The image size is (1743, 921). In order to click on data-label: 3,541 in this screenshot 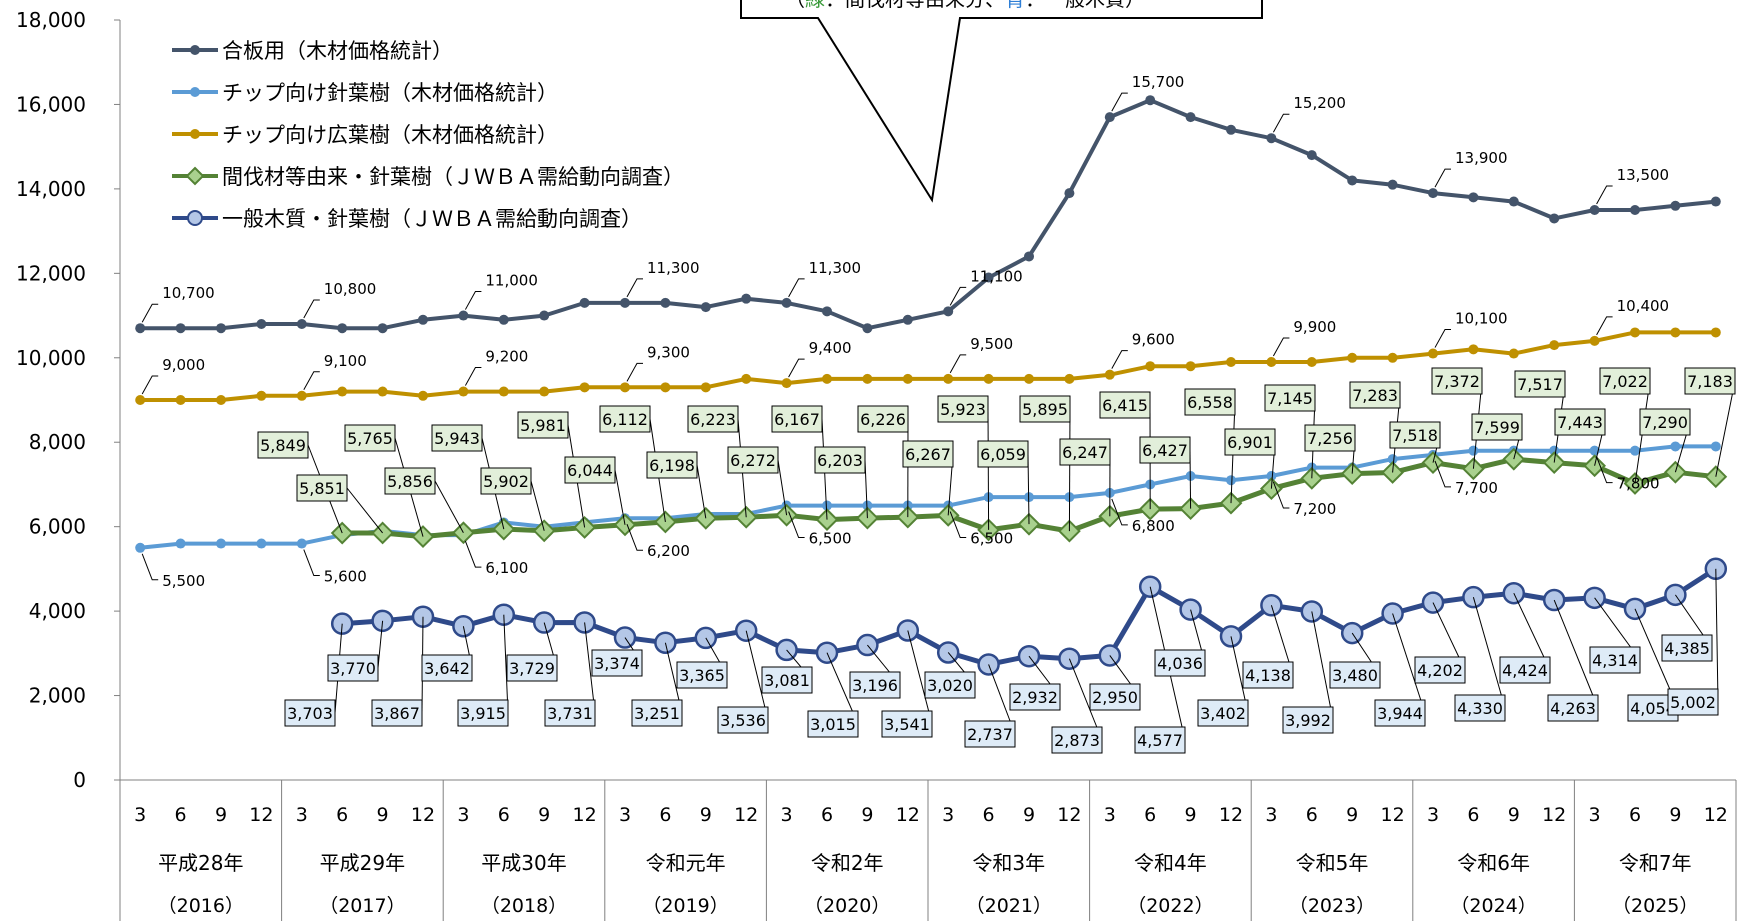, I will do `click(907, 724)`.